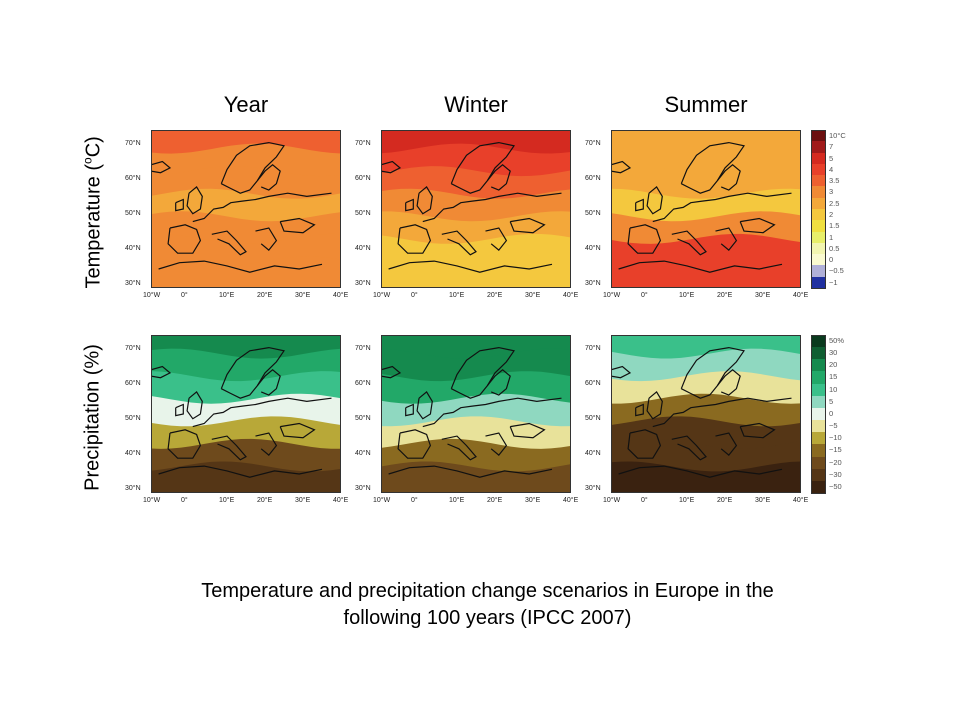 This screenshot has height=720, width=960. I want to click on column-title-summer: Summer, so click(706, 104).